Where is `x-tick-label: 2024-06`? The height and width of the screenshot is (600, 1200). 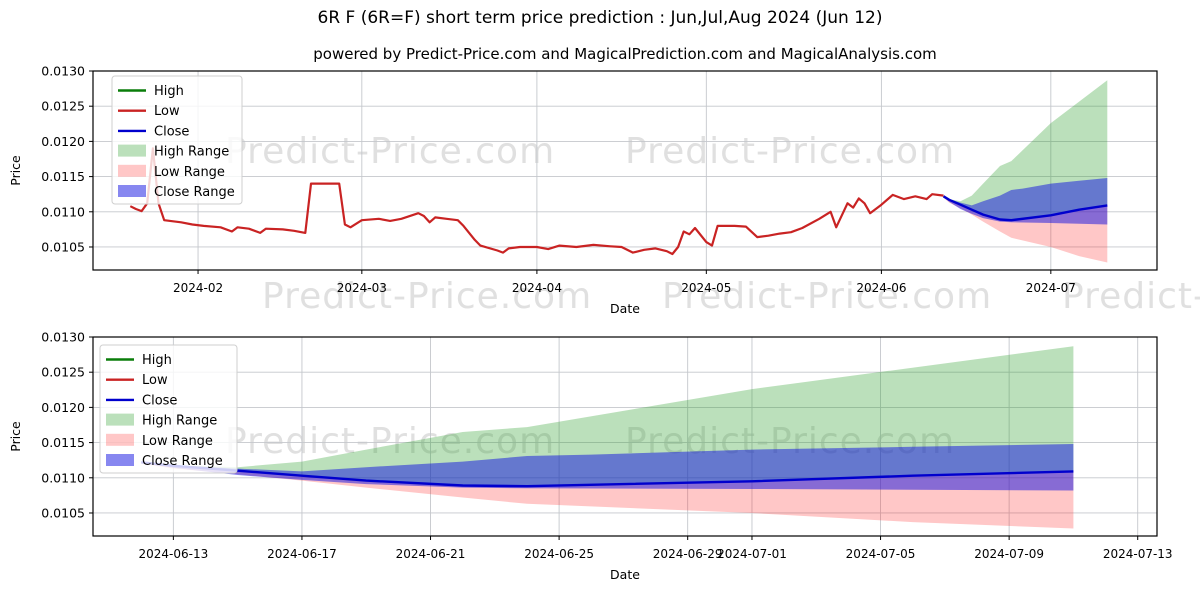 x-tick-label: 2024-06 is located at coordinates (881, 288).